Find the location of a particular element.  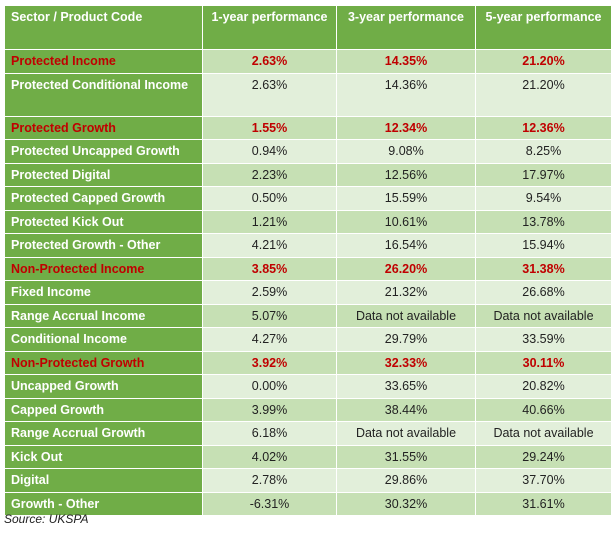

cell-3-year: 12.34% is located at coordinates (406, 127).